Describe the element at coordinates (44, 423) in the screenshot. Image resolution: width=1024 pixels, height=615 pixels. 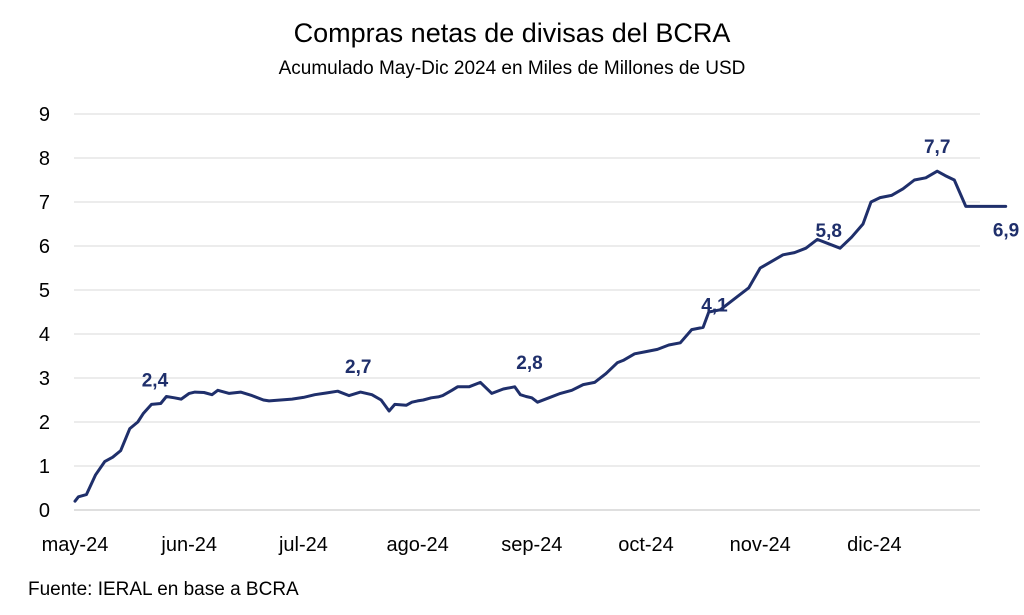
I see `y-tick-label: 2` at that location.